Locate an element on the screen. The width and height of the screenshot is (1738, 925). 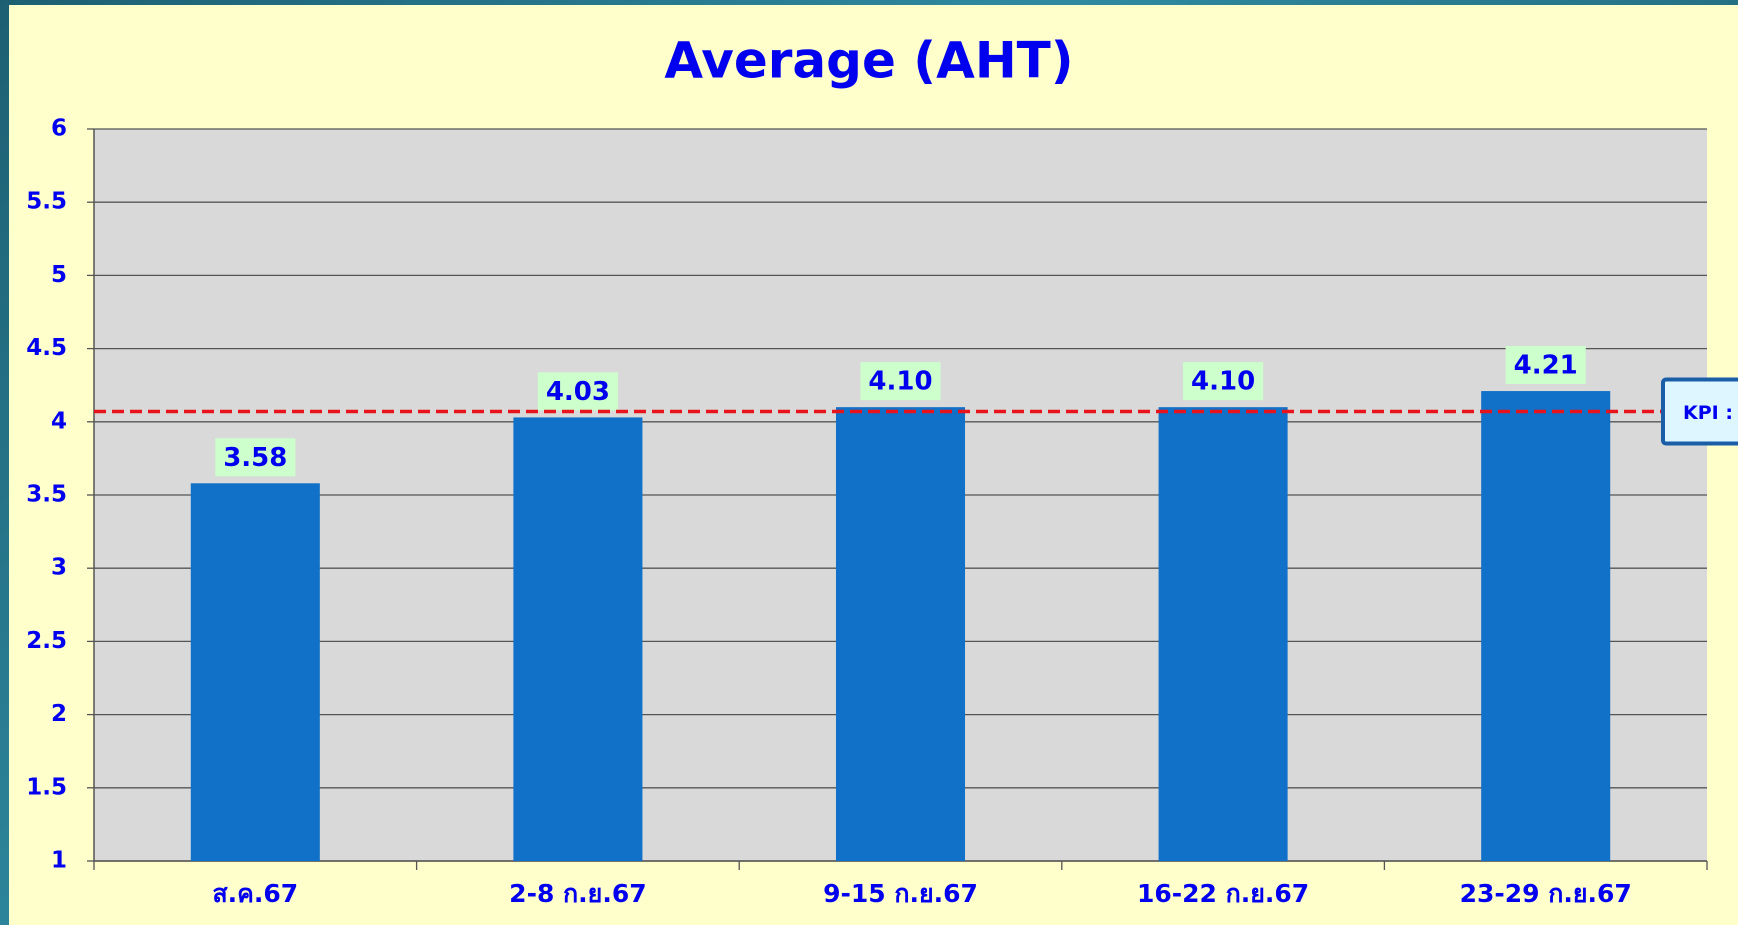
y-tick-label: 6 is located at coordinates (59, 129).